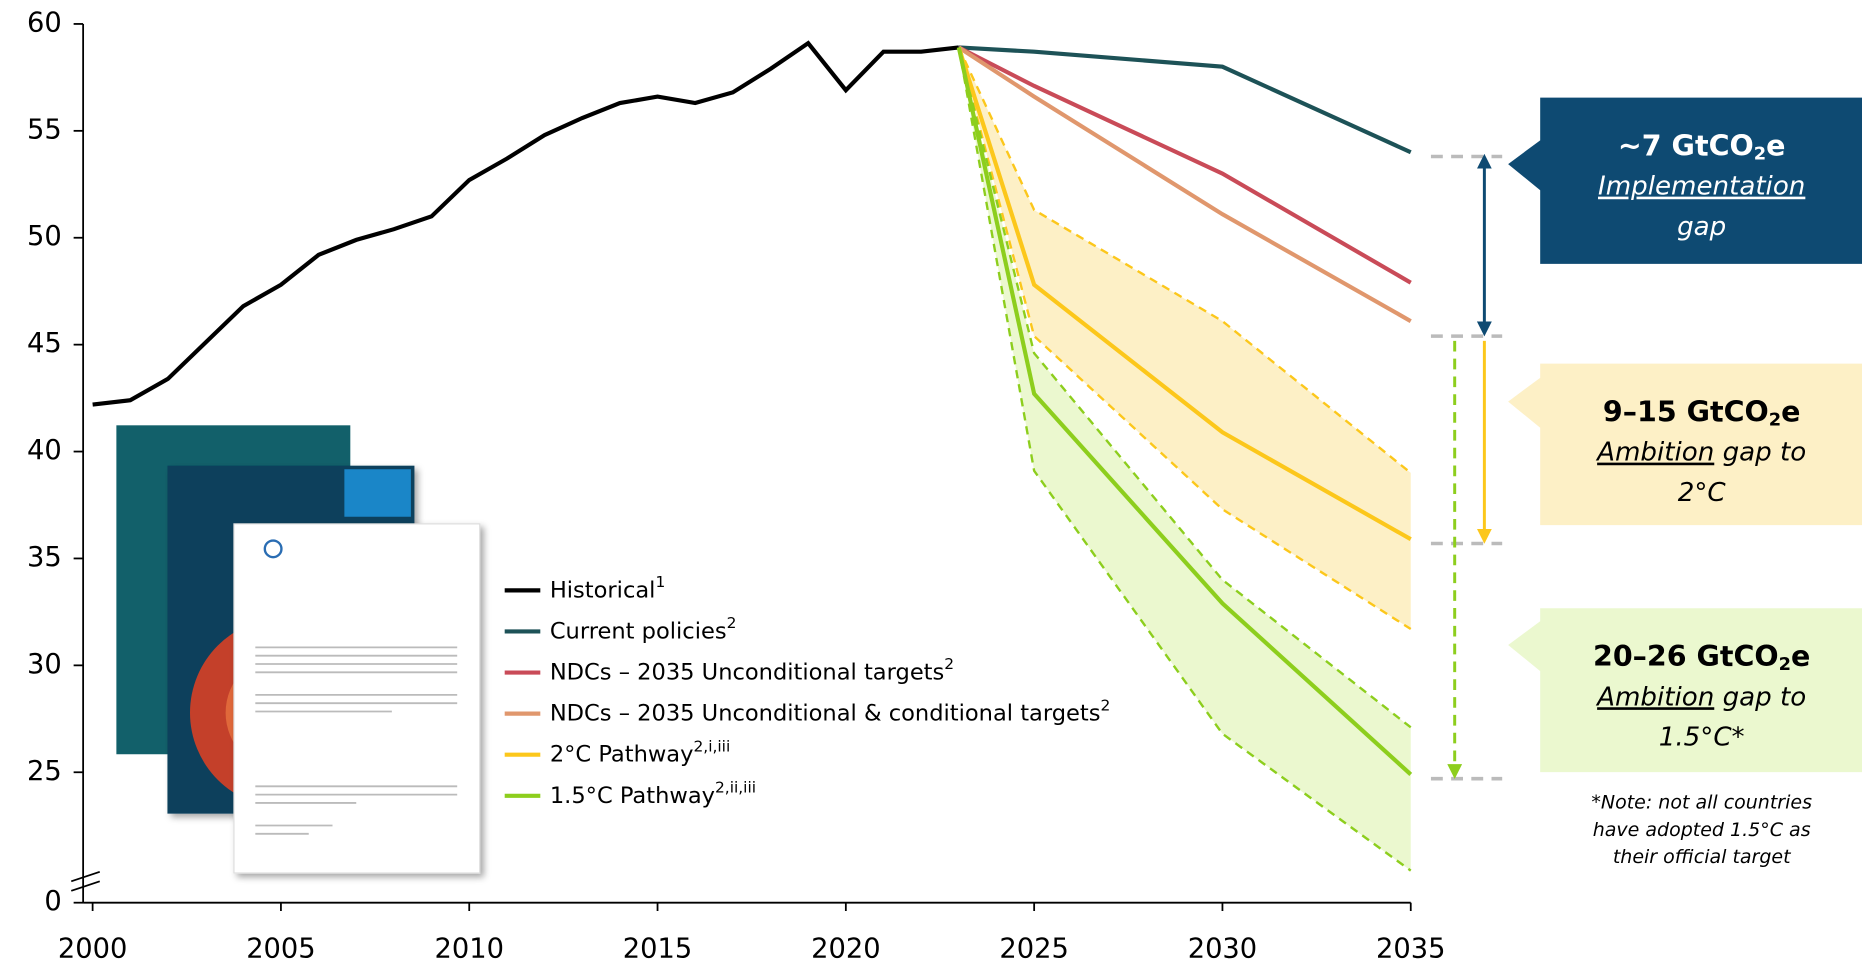  I want to click on legend-label: 1.5°C Pathway2,ii,iii, so click(653, 793).